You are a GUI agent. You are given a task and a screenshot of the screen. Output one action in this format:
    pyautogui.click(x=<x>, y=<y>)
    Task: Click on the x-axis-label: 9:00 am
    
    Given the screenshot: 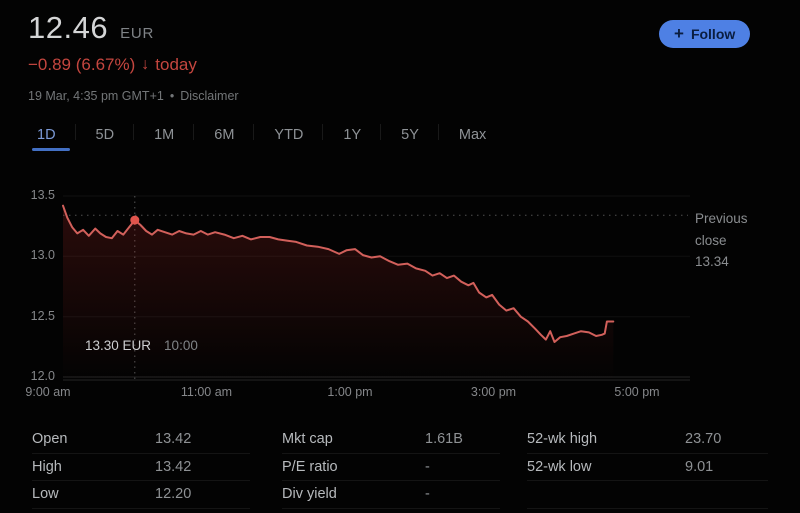 What is the action you would take?
    pyautogui.click(x=48, y=392)
    